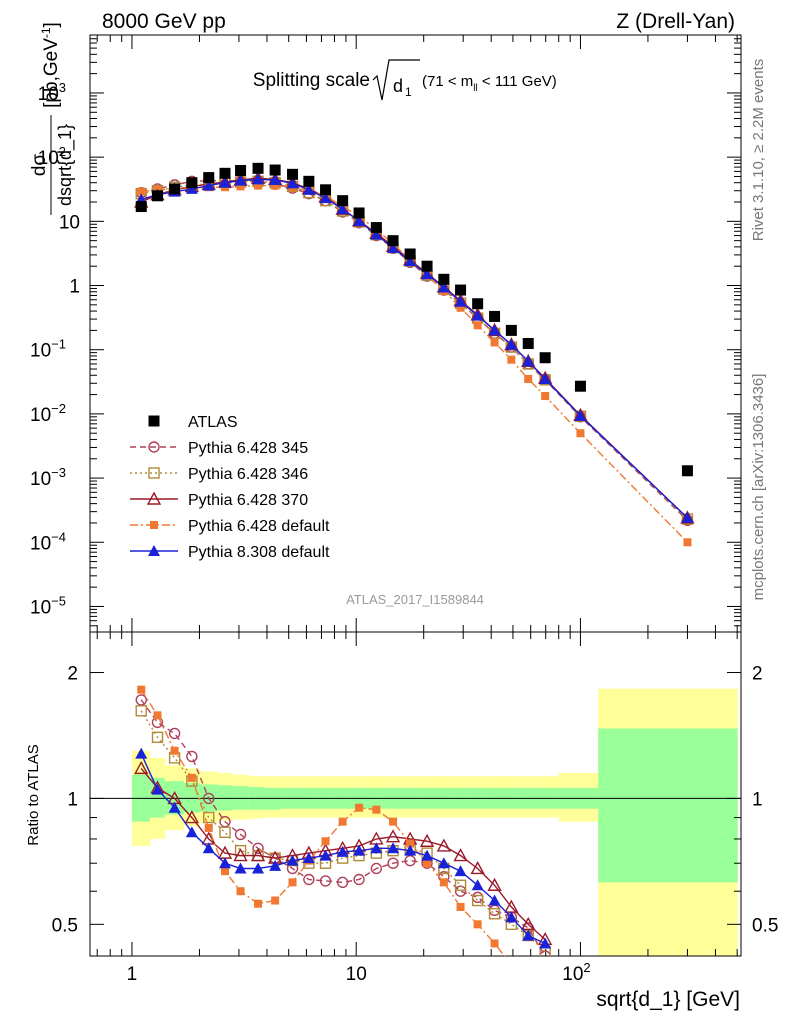 This screenshot has height=1024, width=786. I want to click on title-main: Splitting scale, so click(311, 80).